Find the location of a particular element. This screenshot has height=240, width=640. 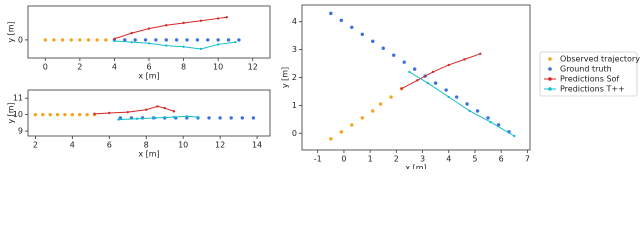

legend-box is located at coordinates (588, 74).